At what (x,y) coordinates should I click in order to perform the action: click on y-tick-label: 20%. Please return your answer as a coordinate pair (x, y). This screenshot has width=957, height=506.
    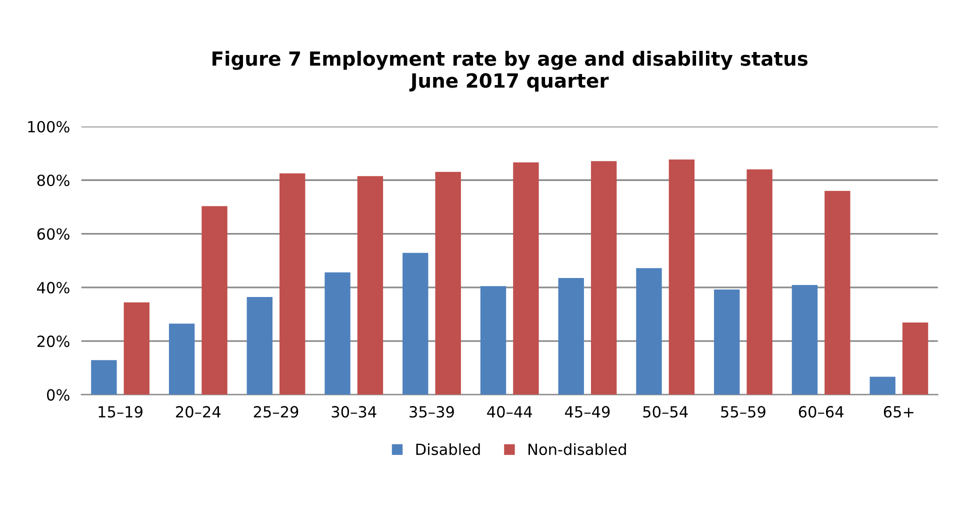
    Looking at the image, I should click on (53, 342).